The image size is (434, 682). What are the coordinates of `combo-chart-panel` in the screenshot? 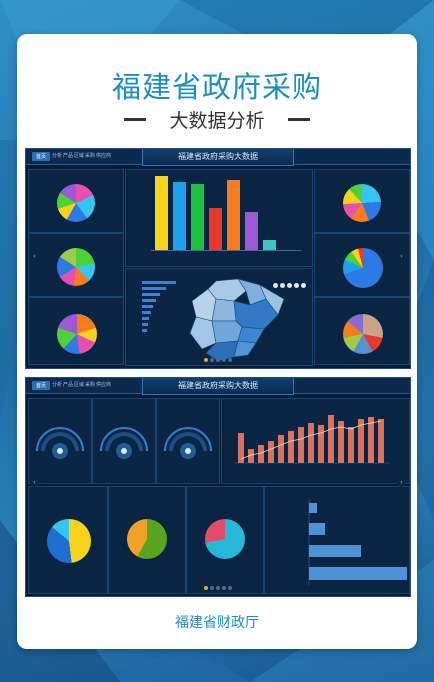 It's located at (315, 441).